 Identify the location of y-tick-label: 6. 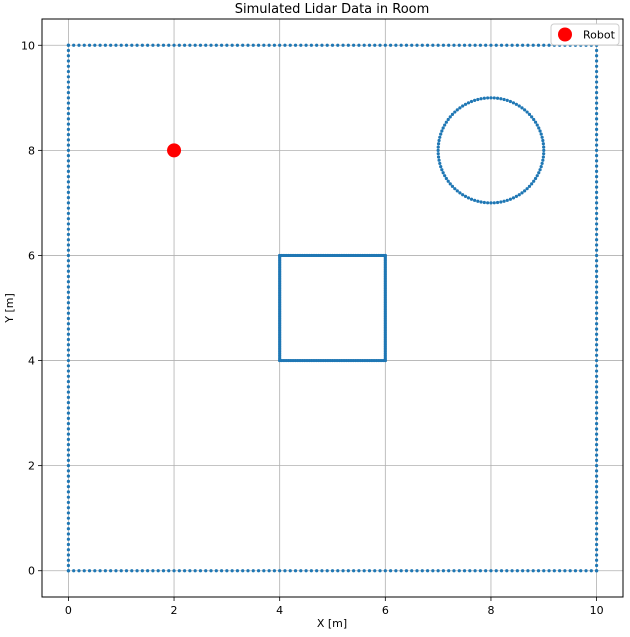
(31, 255).